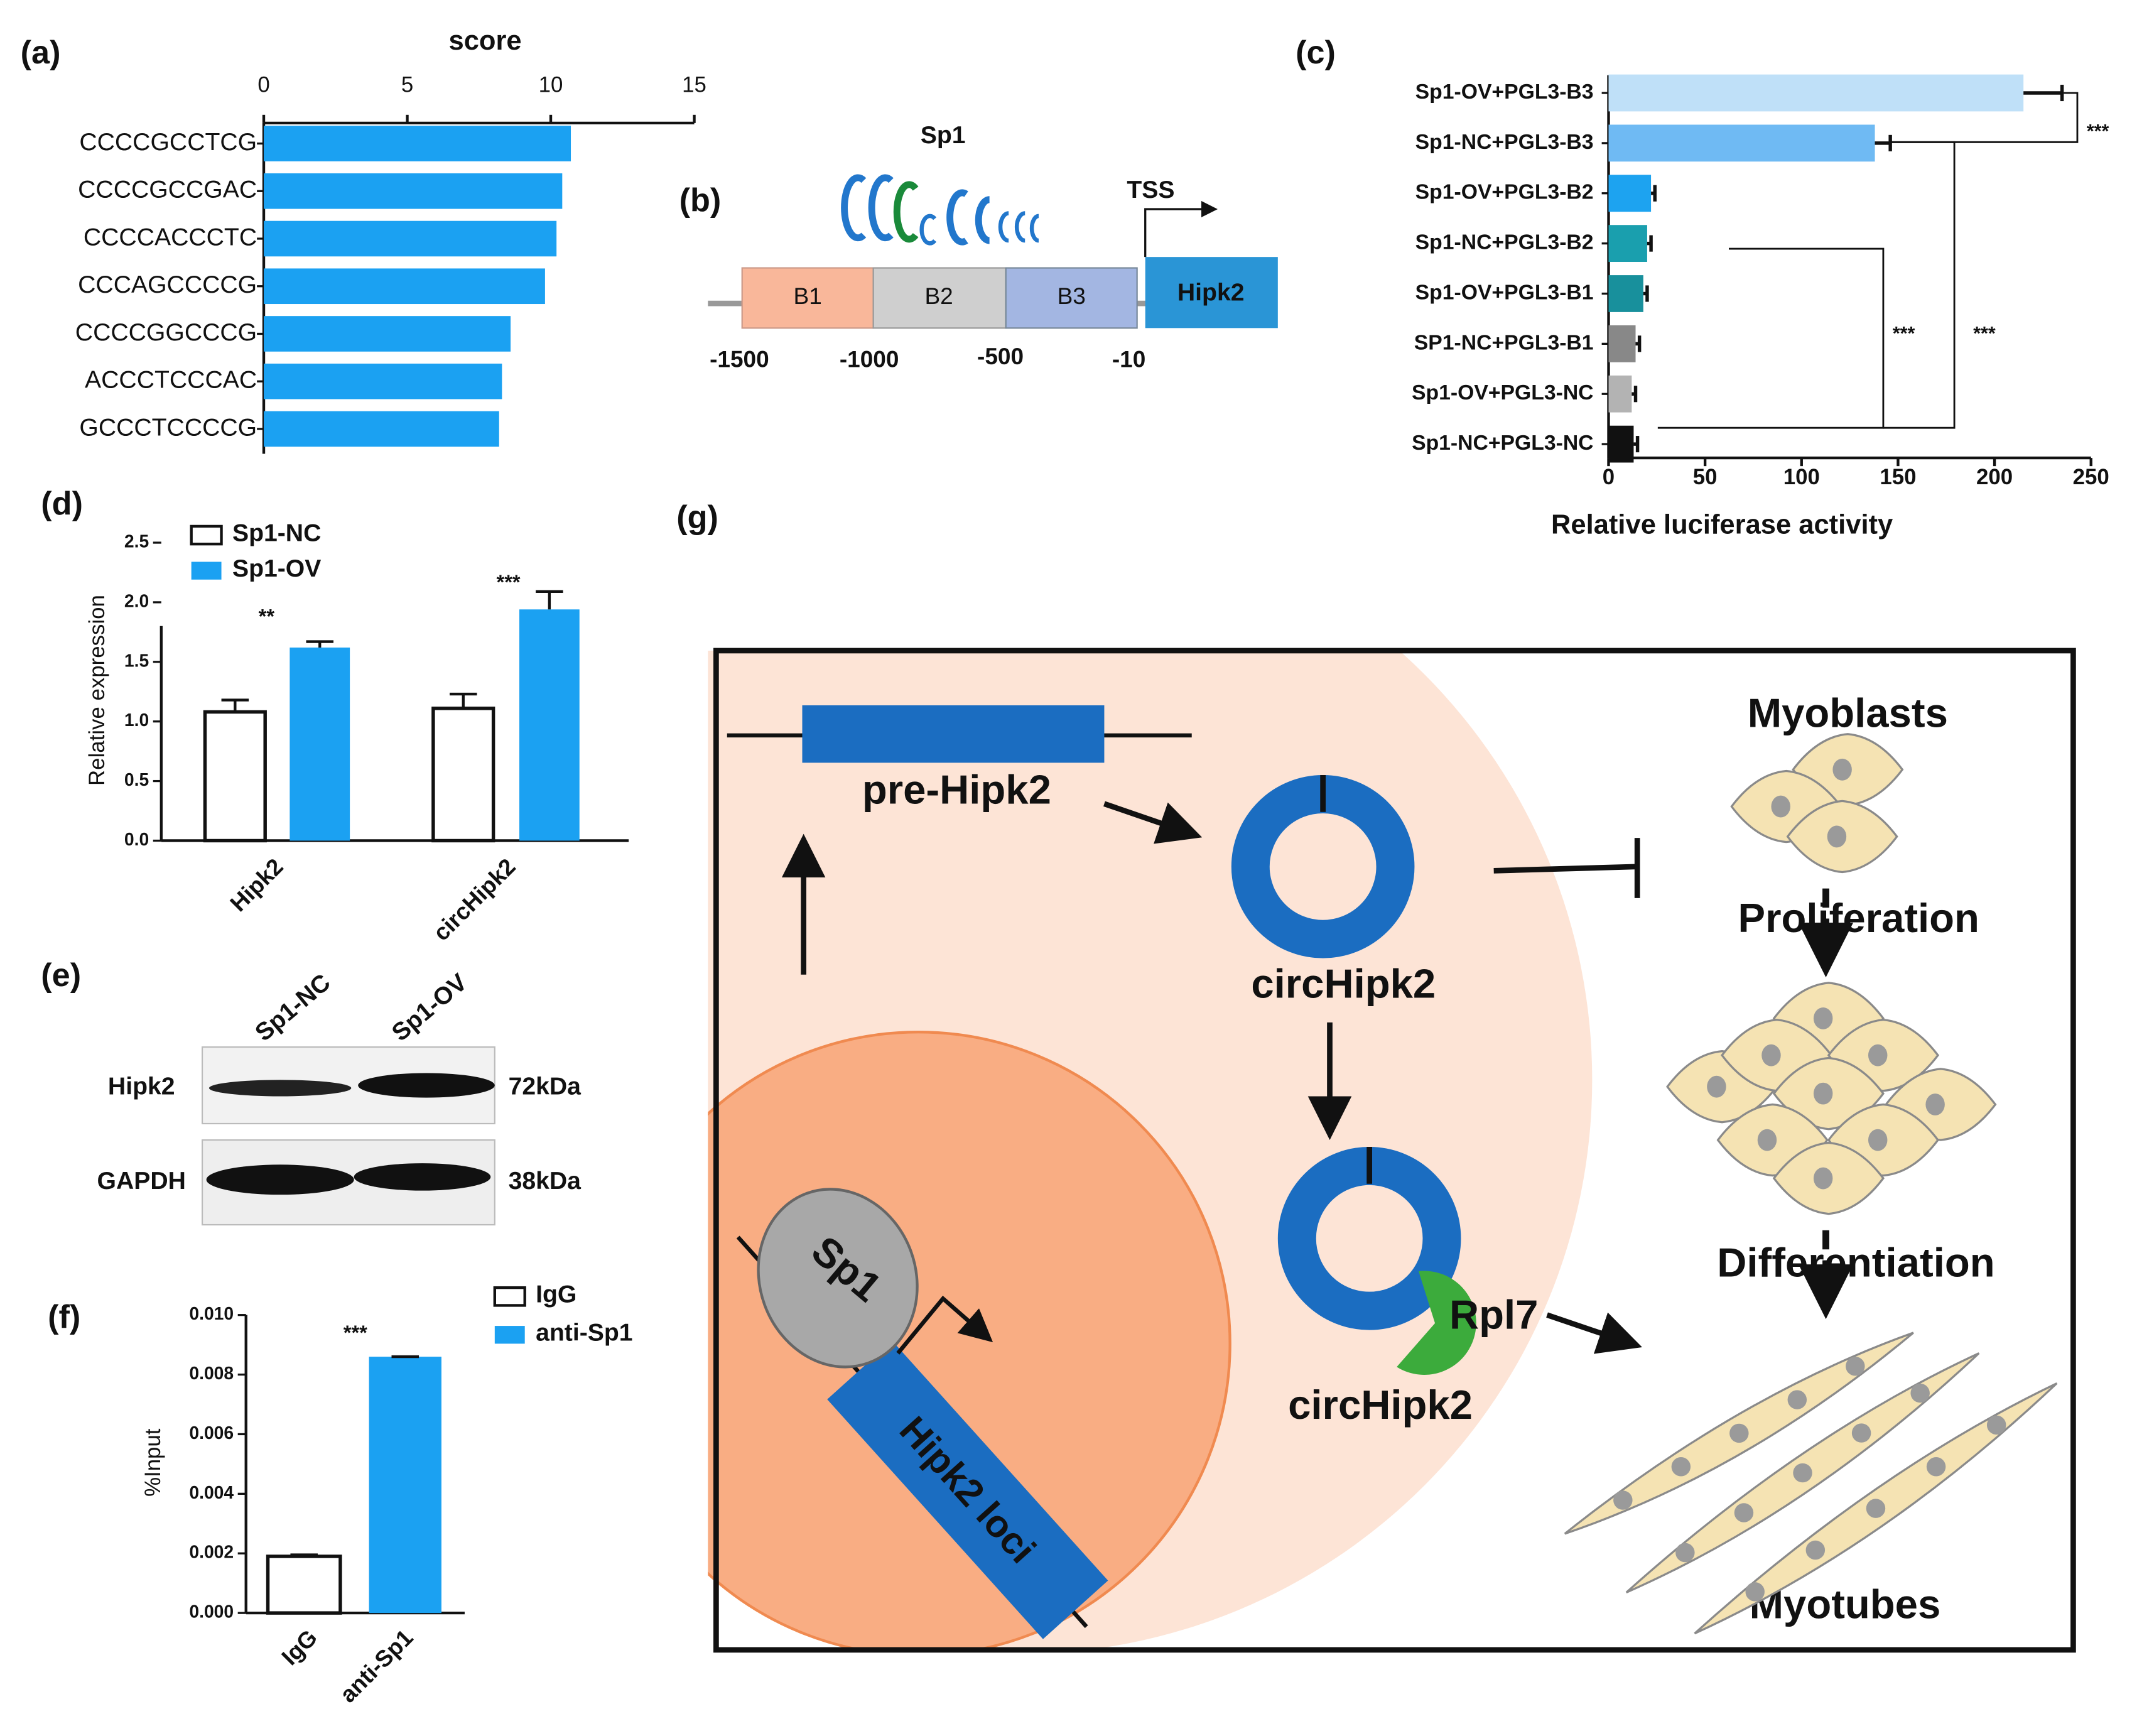 The image size is (2132, 1736). What do you see at coordinates (1380, 1405) in the screenshot?
I see `circ-label: circHipk2` at bounding box center [1380, 1405].